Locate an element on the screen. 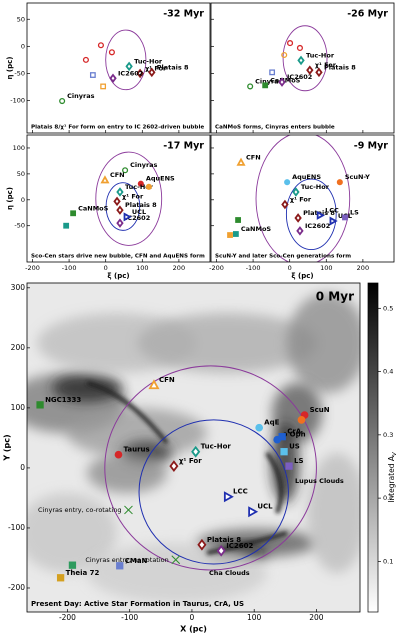 The image size is (400, 638). point-label: AqE is located at coordinates (271, 423).